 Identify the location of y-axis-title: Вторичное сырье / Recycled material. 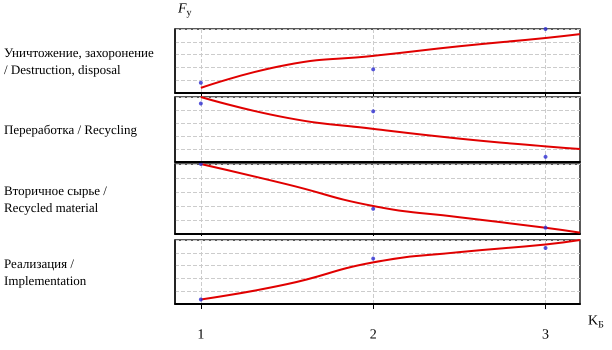
(56, 199).